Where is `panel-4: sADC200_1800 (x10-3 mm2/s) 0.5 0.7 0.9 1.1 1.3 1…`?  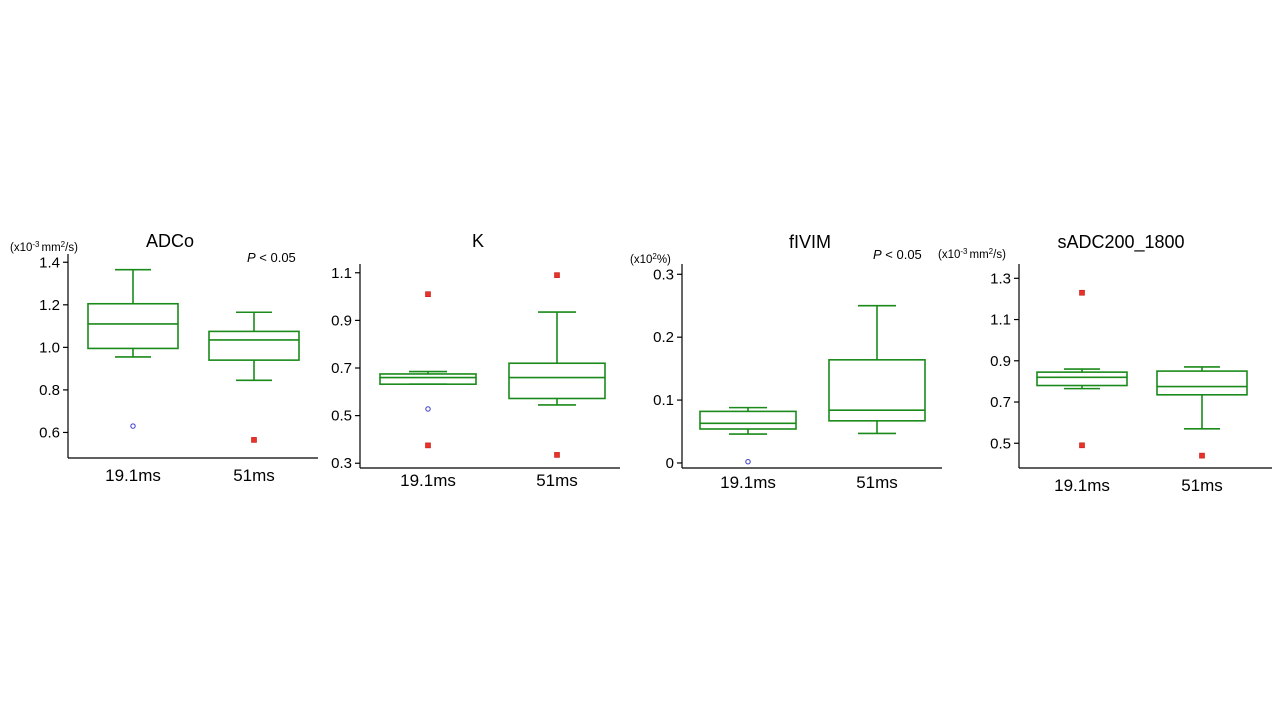
panel-4: sADC200_1800 (x10-3 mm2/s) 0.5 0.7 0.9 1.1 1.3 1… is located at coordinates (1105, 363).